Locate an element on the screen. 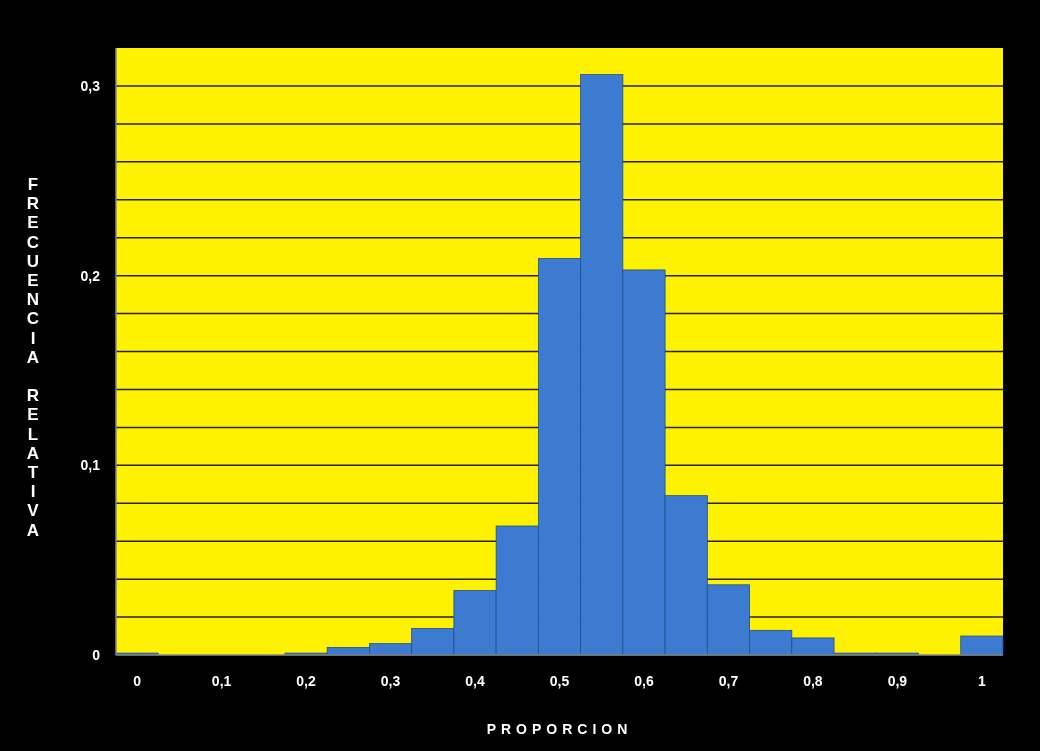 Image resolution: width=1040 pixels, height=751 pixels. x-tick-label: 0,9 is located at coordinates (897, 681).